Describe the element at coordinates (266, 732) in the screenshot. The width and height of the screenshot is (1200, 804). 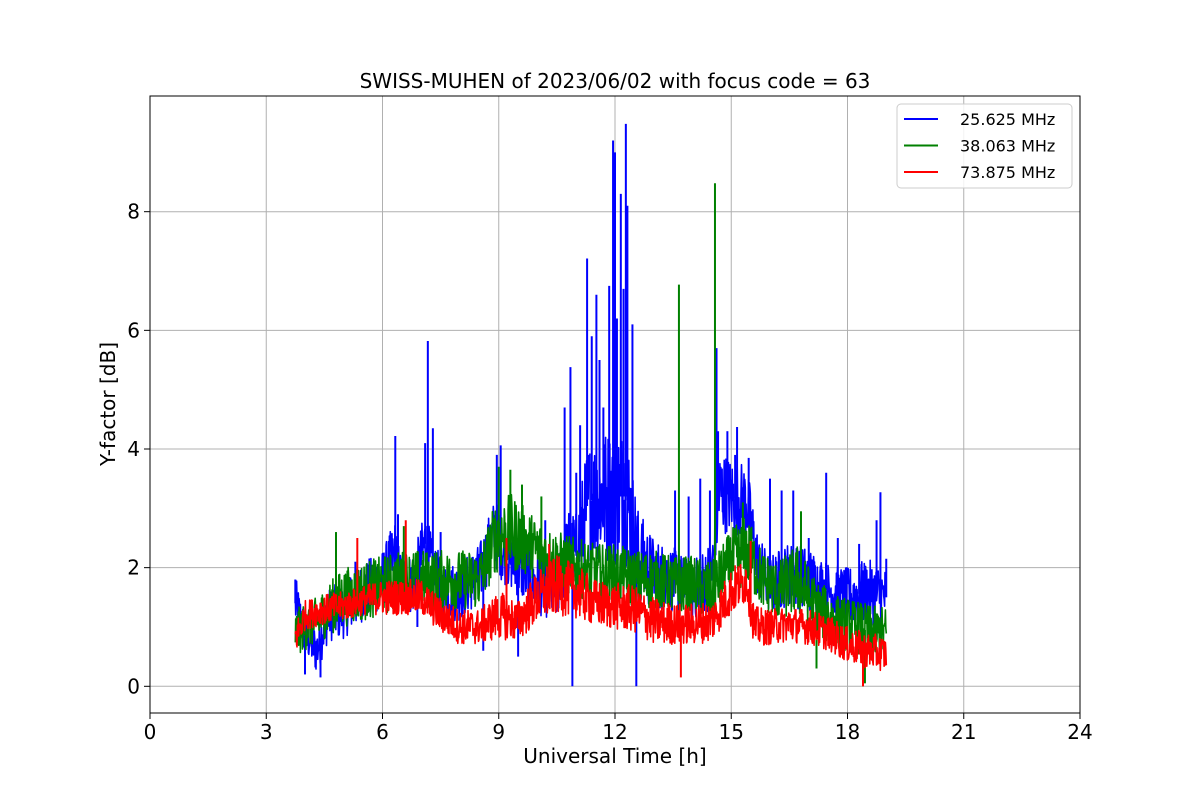
I see `x-tick-label: 3` at that location.